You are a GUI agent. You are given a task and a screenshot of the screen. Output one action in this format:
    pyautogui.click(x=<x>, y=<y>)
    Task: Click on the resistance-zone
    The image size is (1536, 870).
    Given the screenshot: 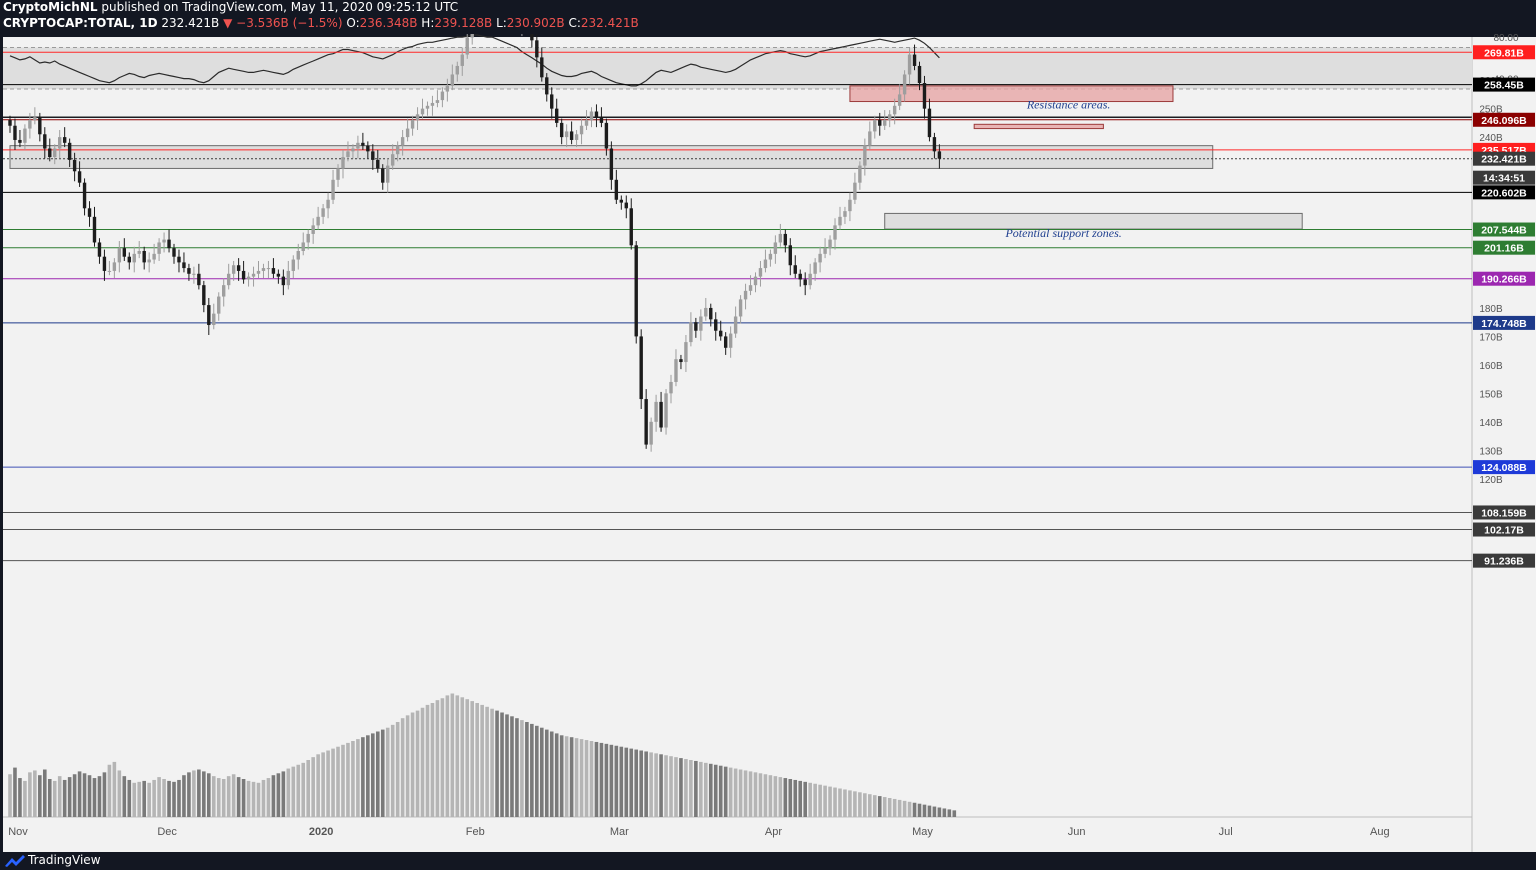 What is the action you would take?
    pyautogui.click(x=1011, y=94)
    